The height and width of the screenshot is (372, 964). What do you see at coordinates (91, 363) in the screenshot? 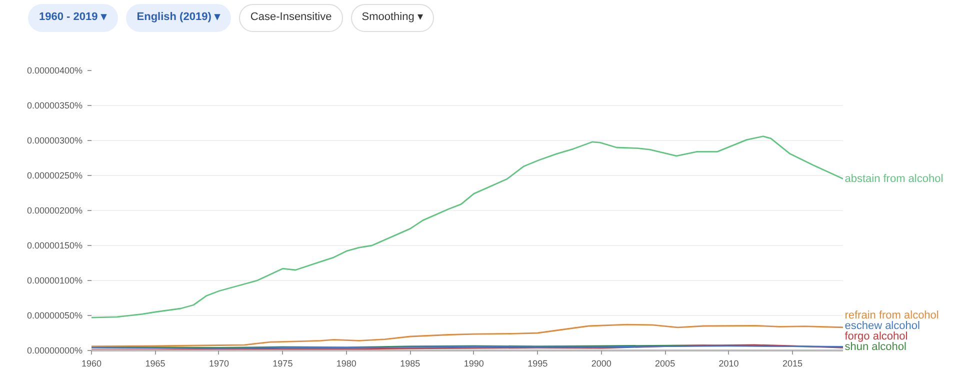
I see `x-tick-label: 1960` at bounding box center [91, 363].